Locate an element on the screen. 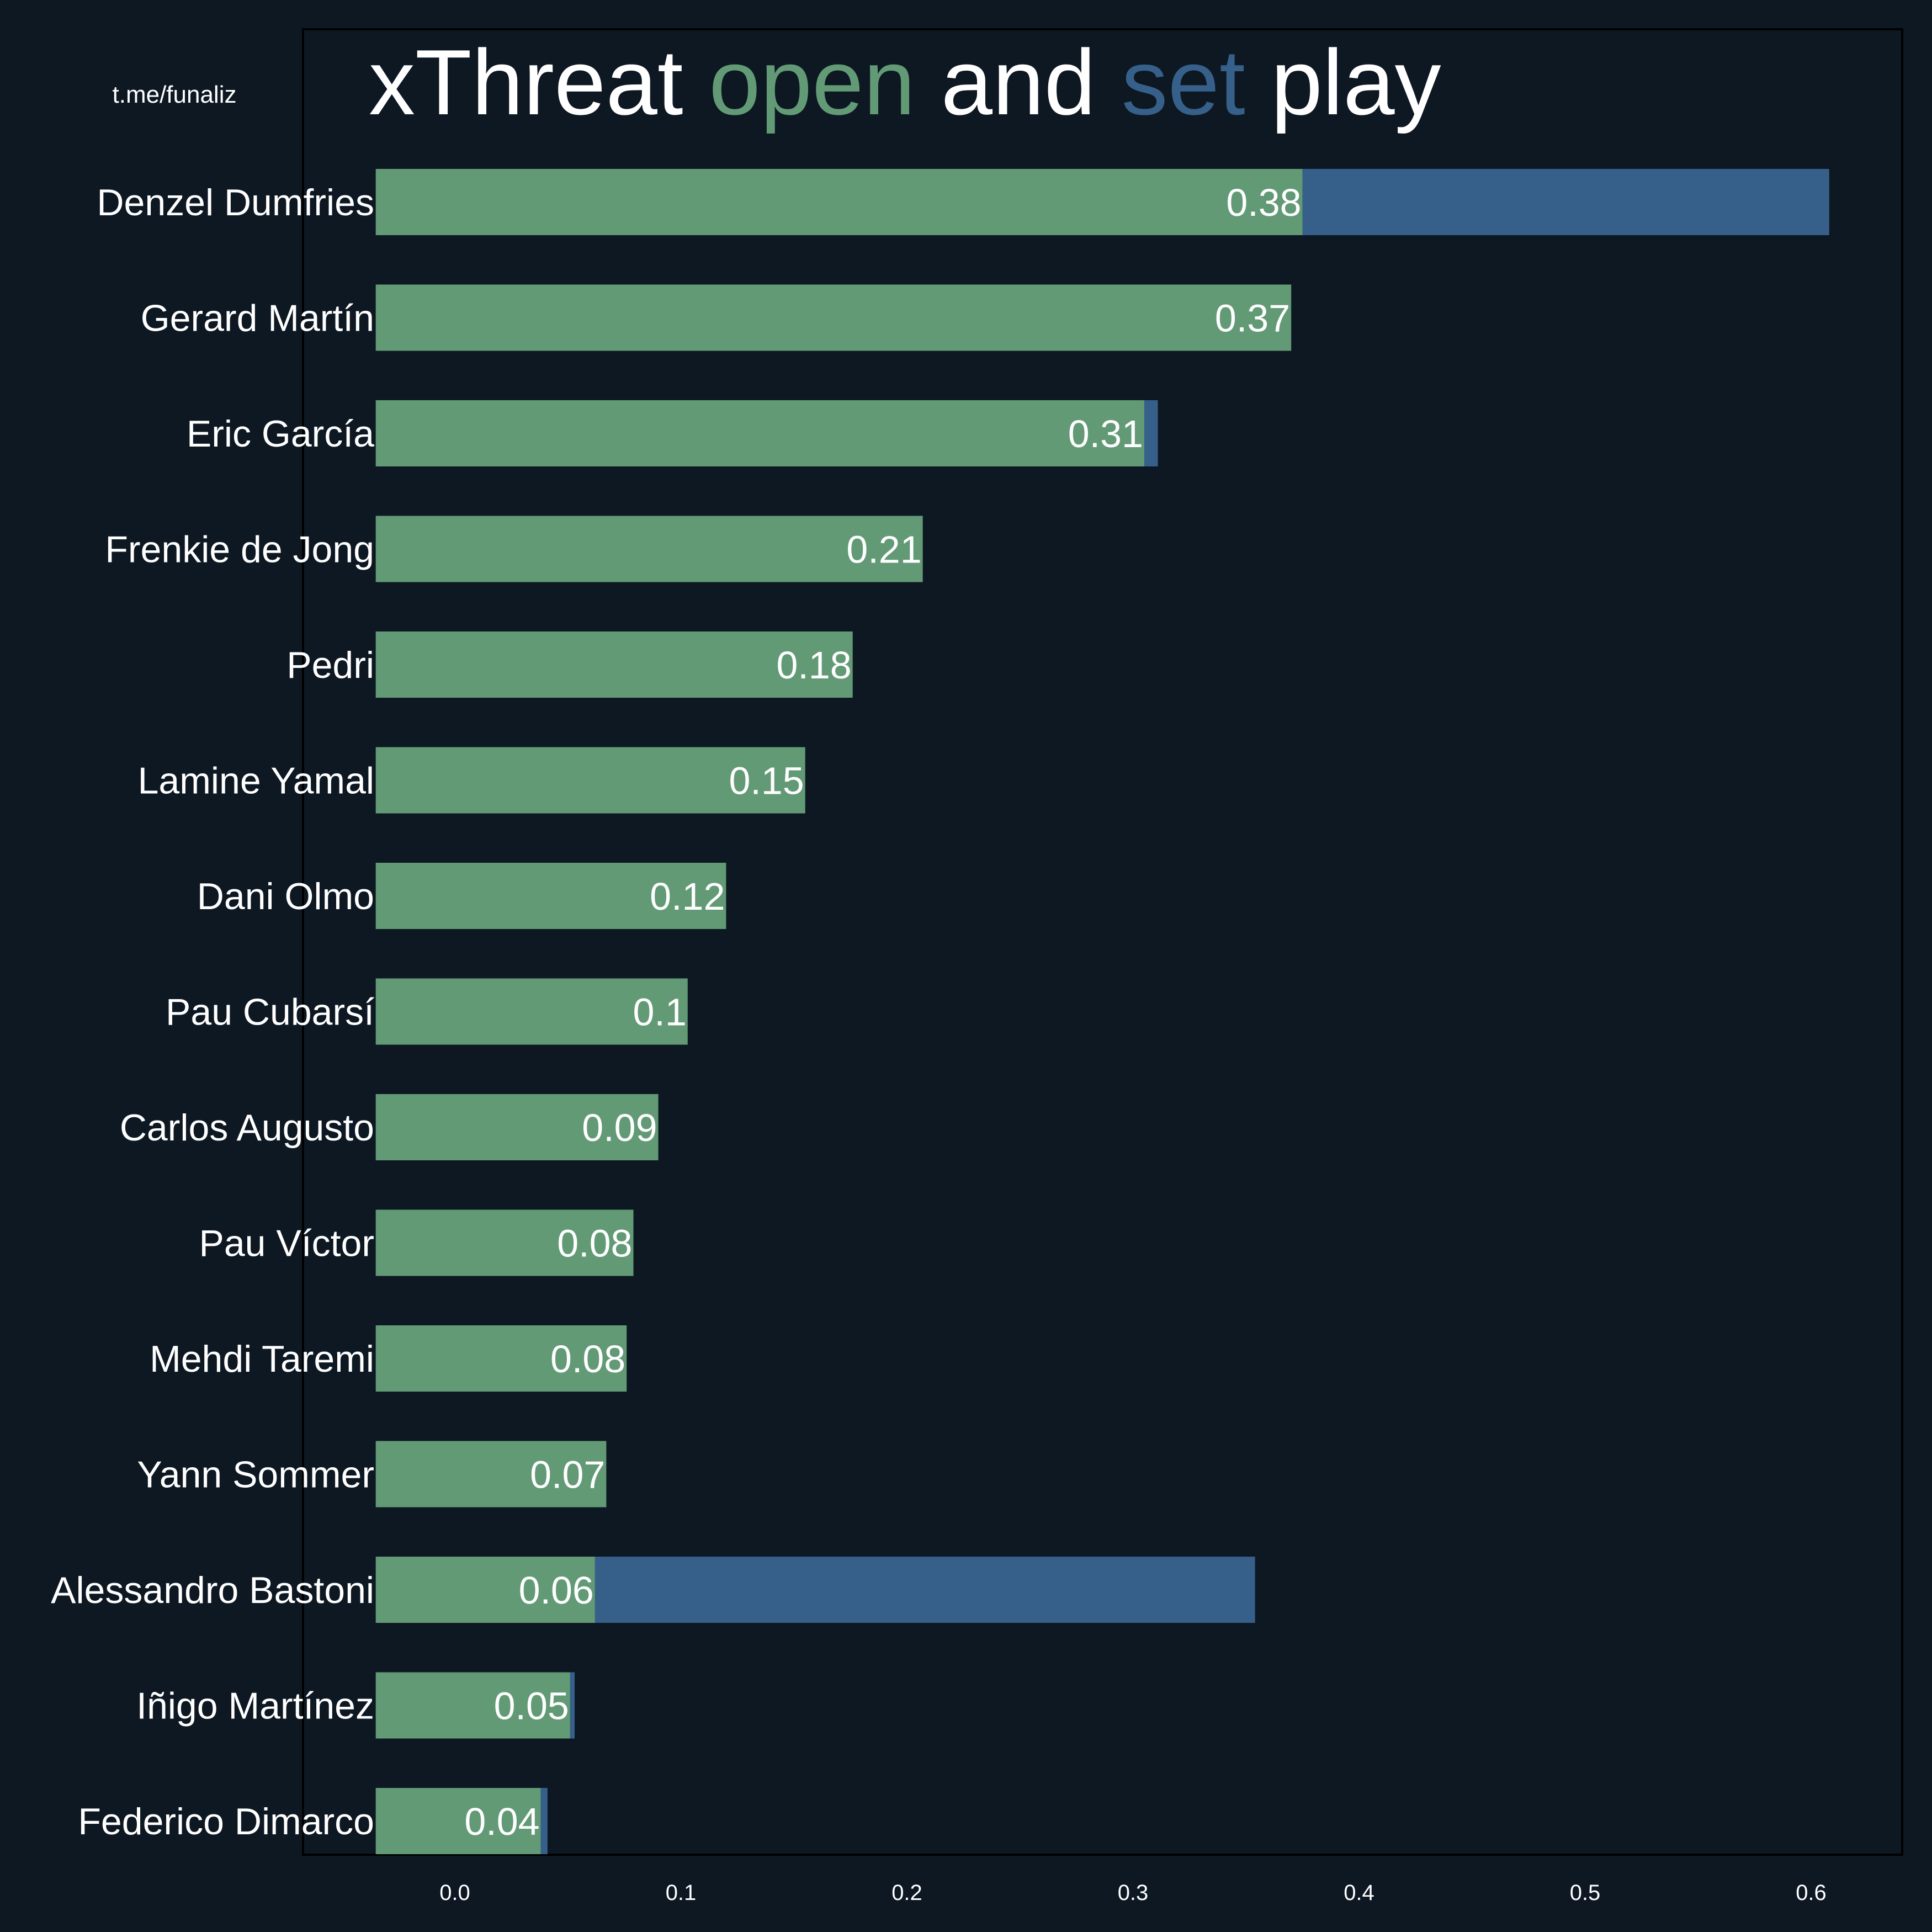  bar-value-label: 0.1 is located at coordinates (660, 1013).